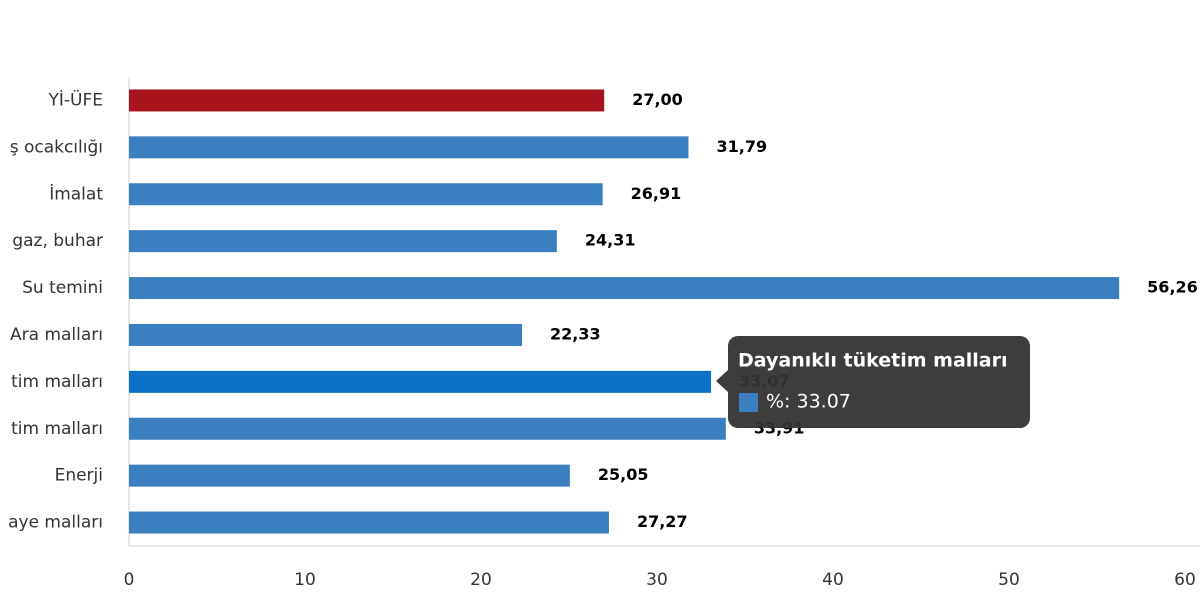 The width and height of the screenshot is (1200, 600). Describe the element at coordinates (657, 580) in the screenshot. I see `x-tick-label: 30` at that location.